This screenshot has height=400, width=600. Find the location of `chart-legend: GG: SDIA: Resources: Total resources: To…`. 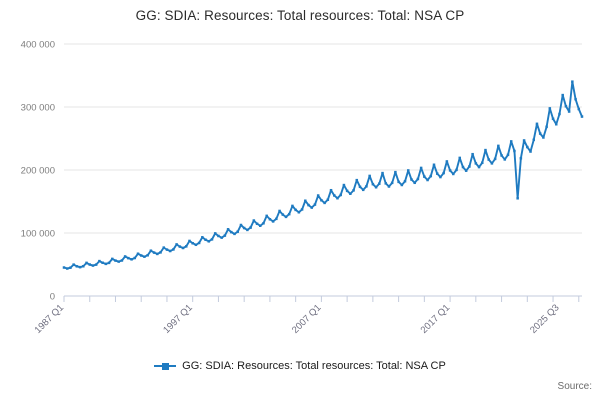

chart-legend: GG: SDIA: Resources: Total resources: To… is located at coordinates (300, 366).